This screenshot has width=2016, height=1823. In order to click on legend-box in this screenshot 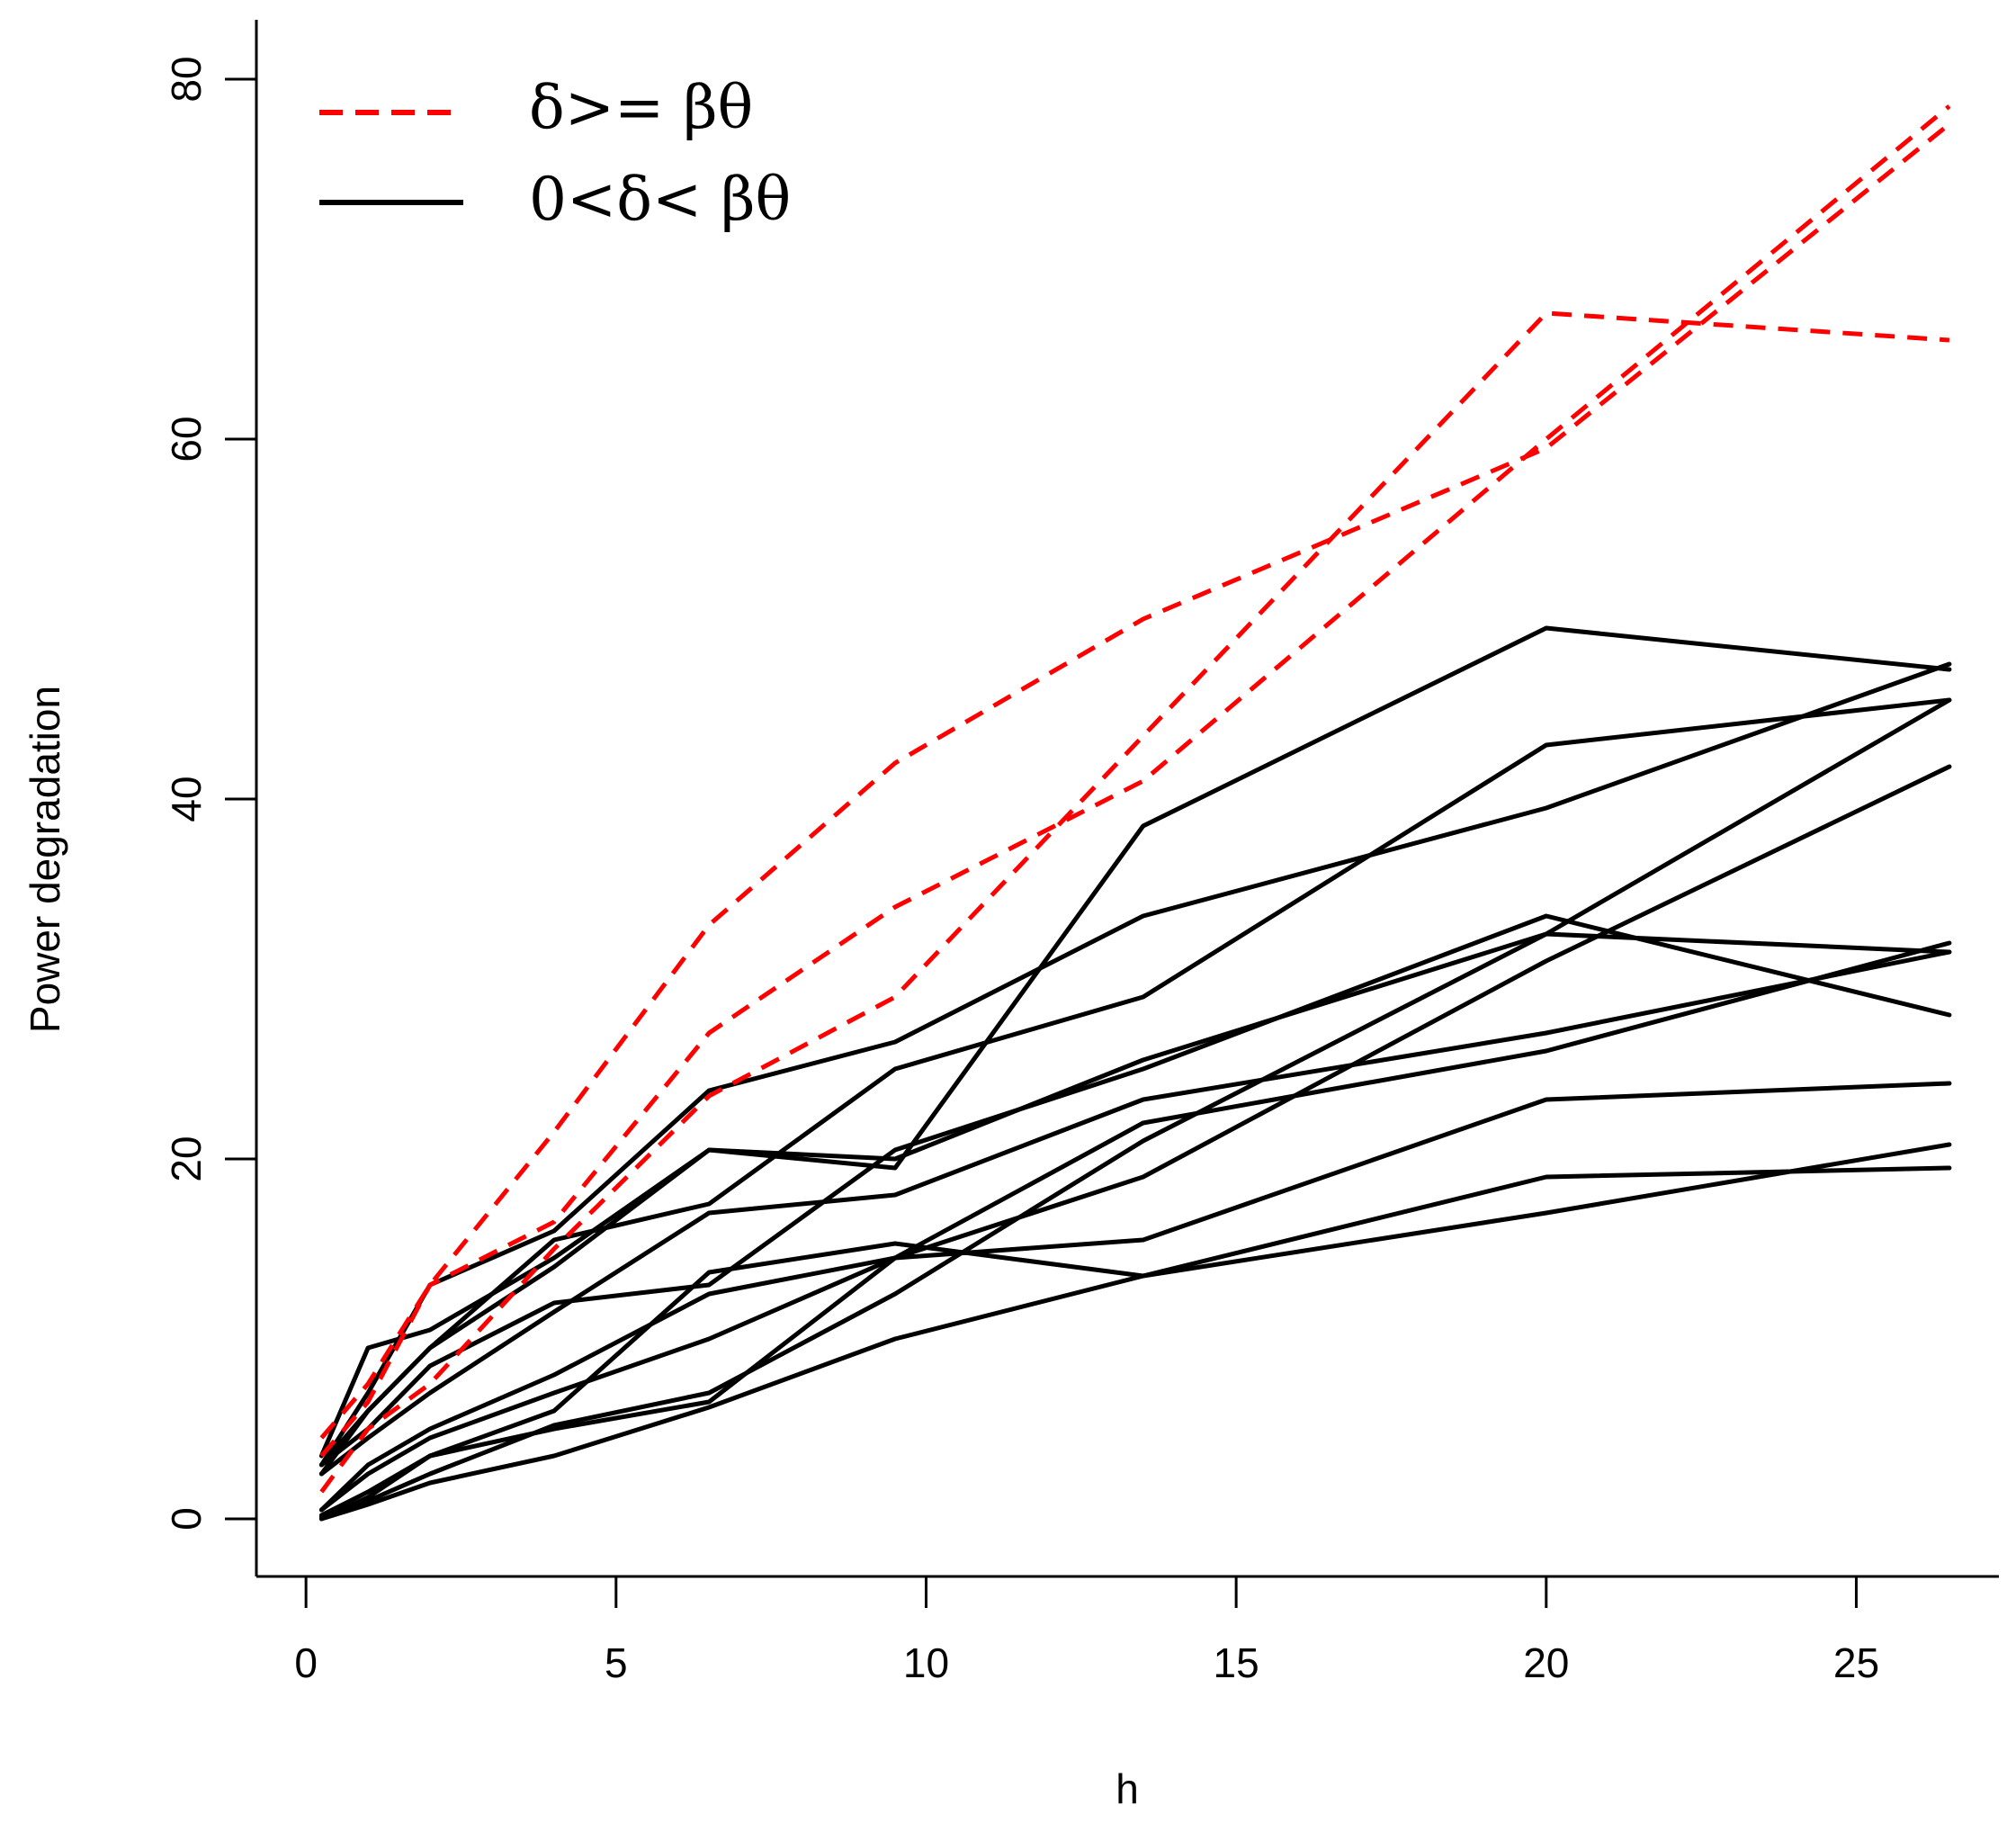, I will do `click(567, 152)`.